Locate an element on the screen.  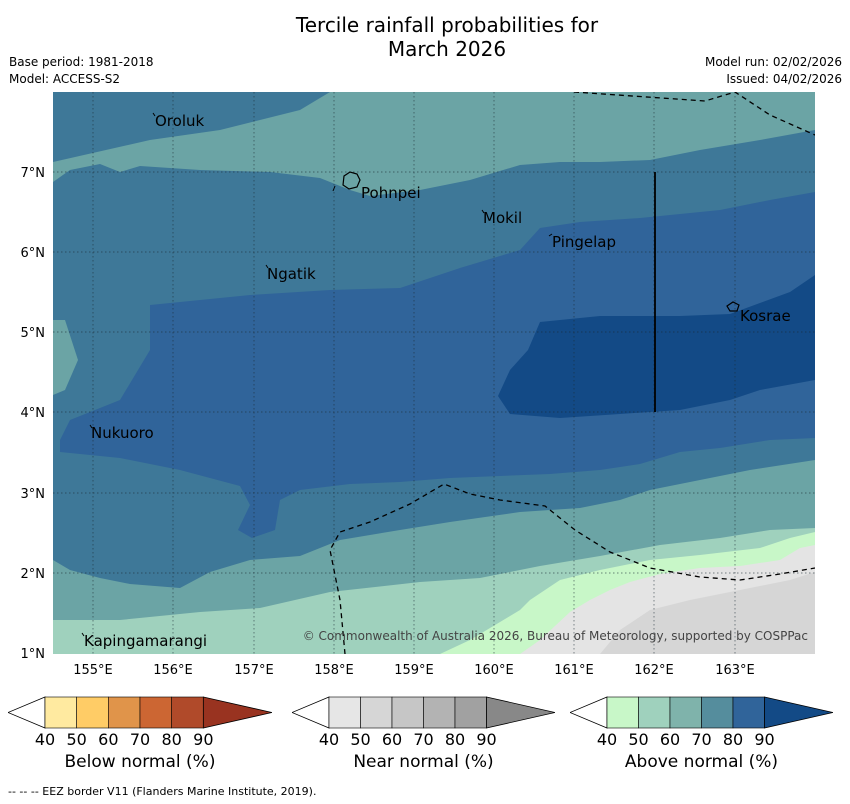
model-run: Model run: 02/02/2026 is located at coordinates (773, 62).